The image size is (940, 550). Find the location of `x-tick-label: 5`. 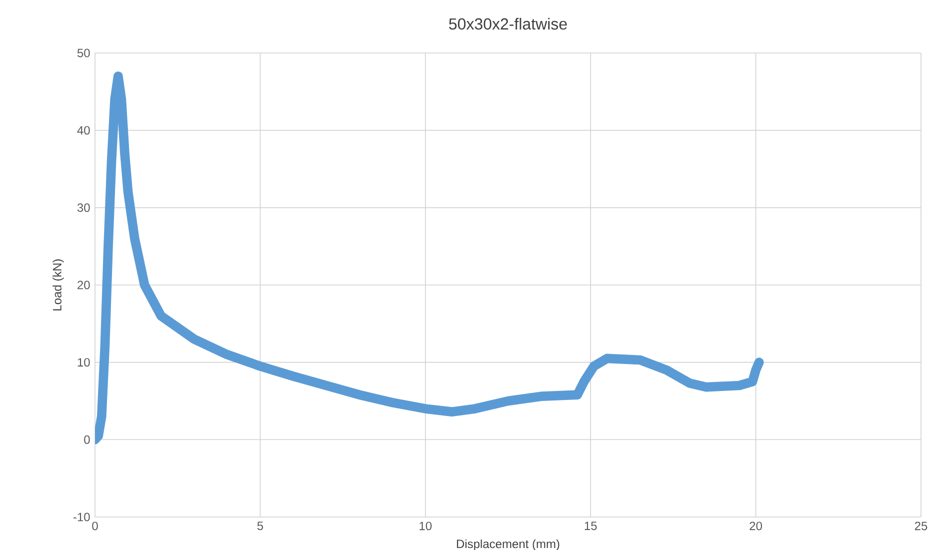

x-tick-label: 5 is located at coordinates (260, 526).